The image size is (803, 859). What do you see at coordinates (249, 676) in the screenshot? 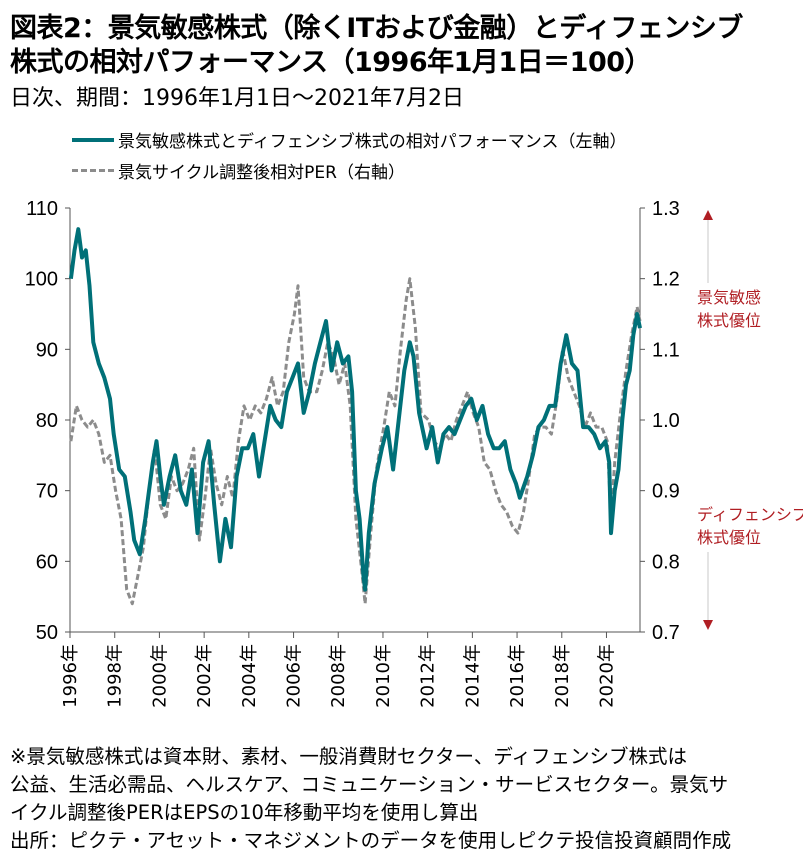
I see `x-tick-label: 2004年` at bounding box center [249, 676].